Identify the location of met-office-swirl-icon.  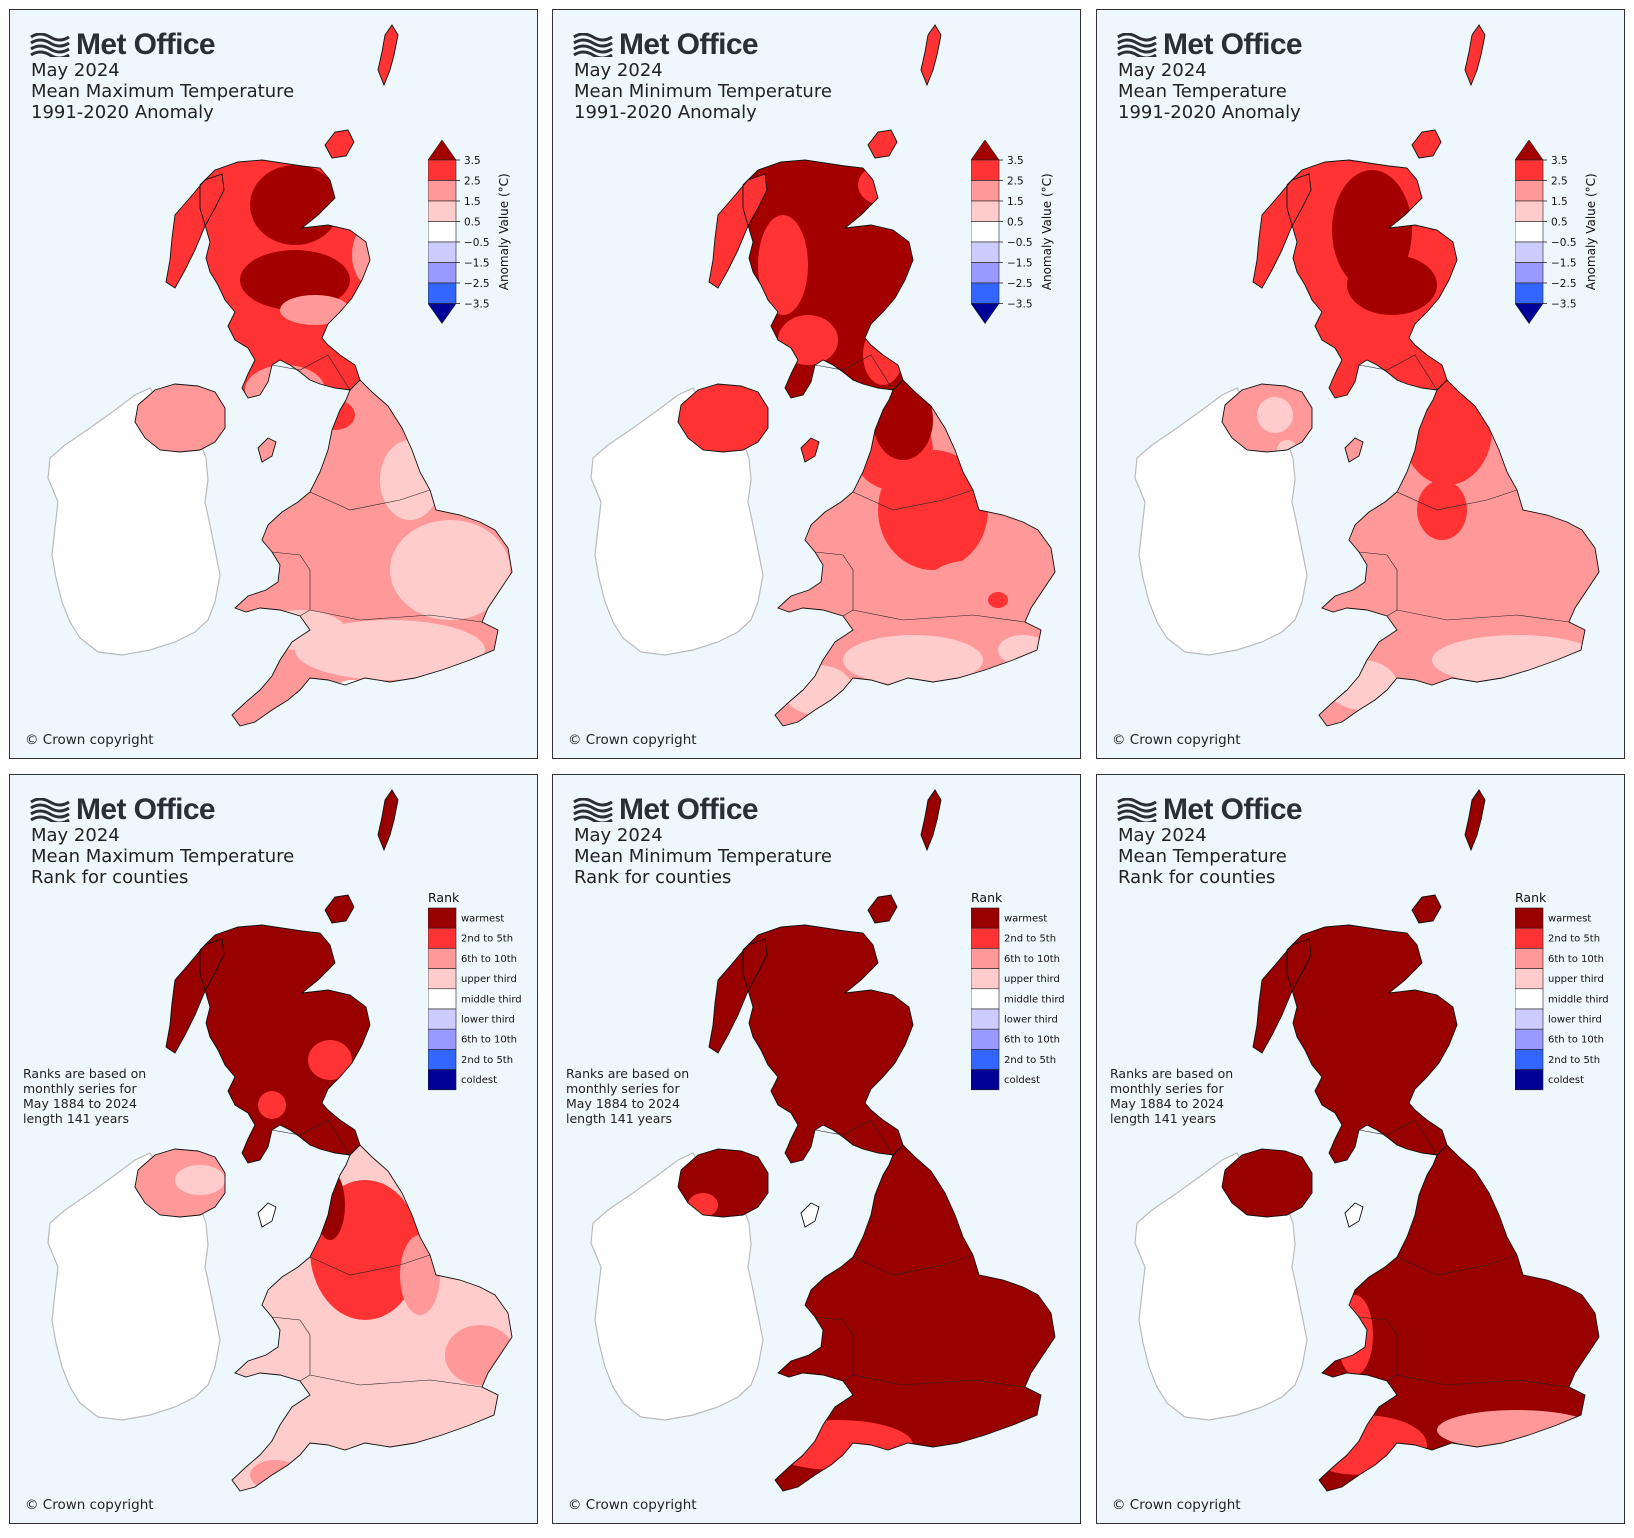
(1137, 810).